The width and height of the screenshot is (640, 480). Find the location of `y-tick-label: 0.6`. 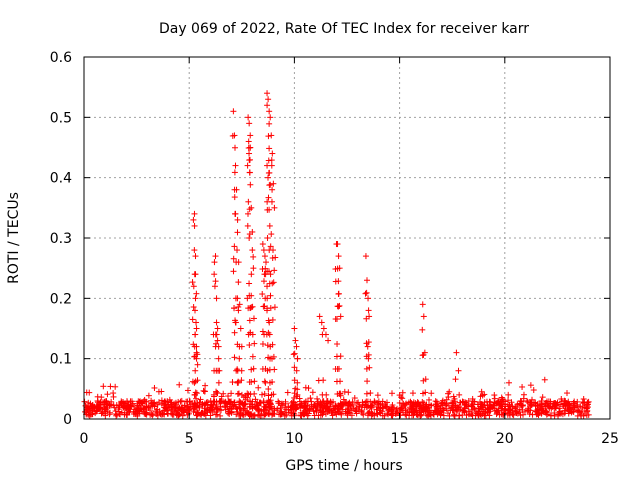

y-tick-label: 0.6 is located at coordinates (61, 58).